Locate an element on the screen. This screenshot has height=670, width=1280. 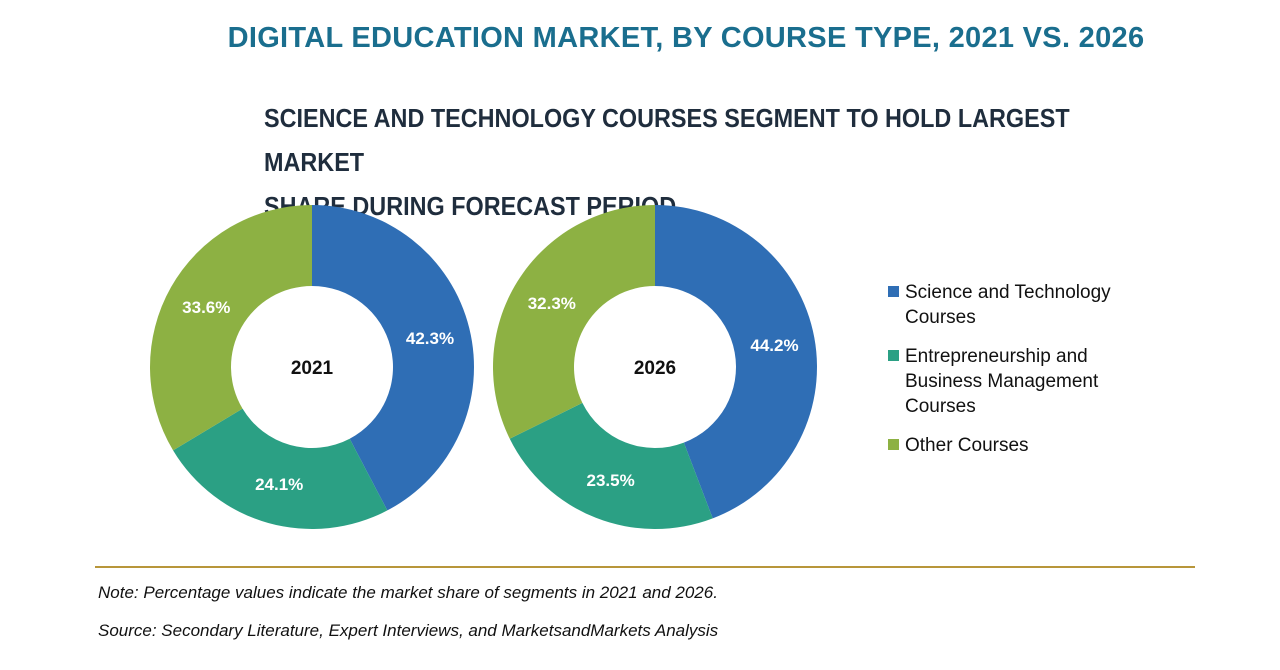
legend-label-science-technology: Science and Technology Courses is located at coordinates (1008, 305).